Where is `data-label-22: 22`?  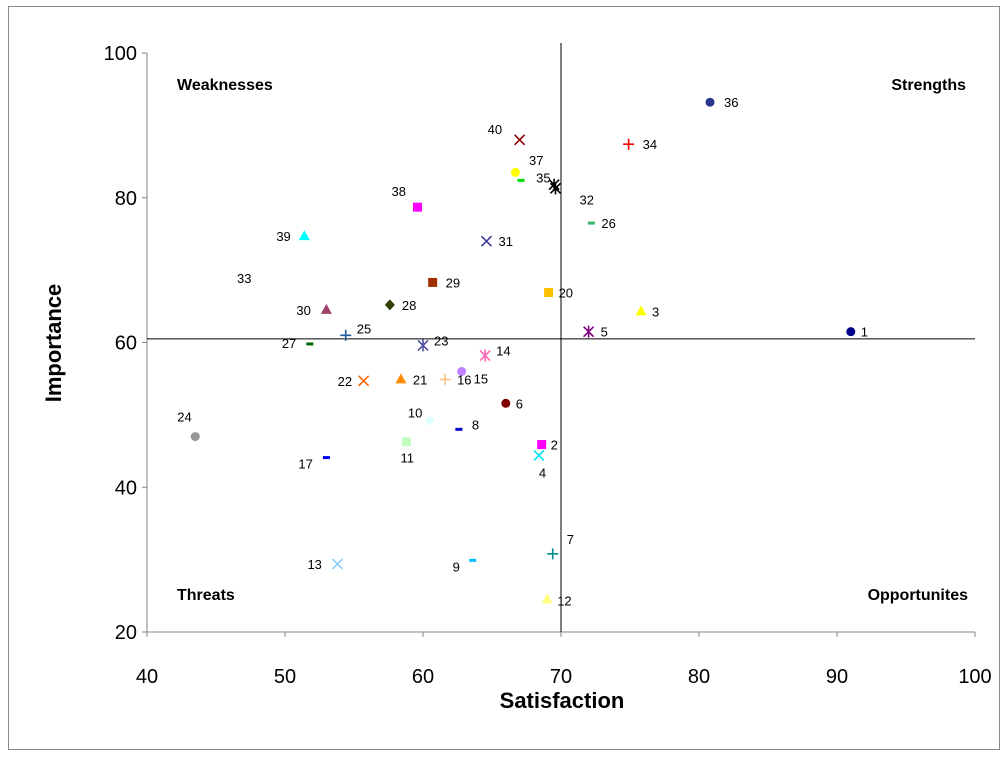 data-label-22: 22 is located at coordinates (345, 381).